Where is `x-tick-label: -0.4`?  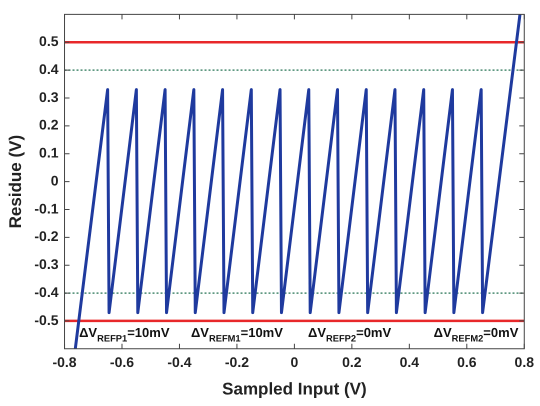
x-tick-label: -0.4 is located at coordinates (179, 362).